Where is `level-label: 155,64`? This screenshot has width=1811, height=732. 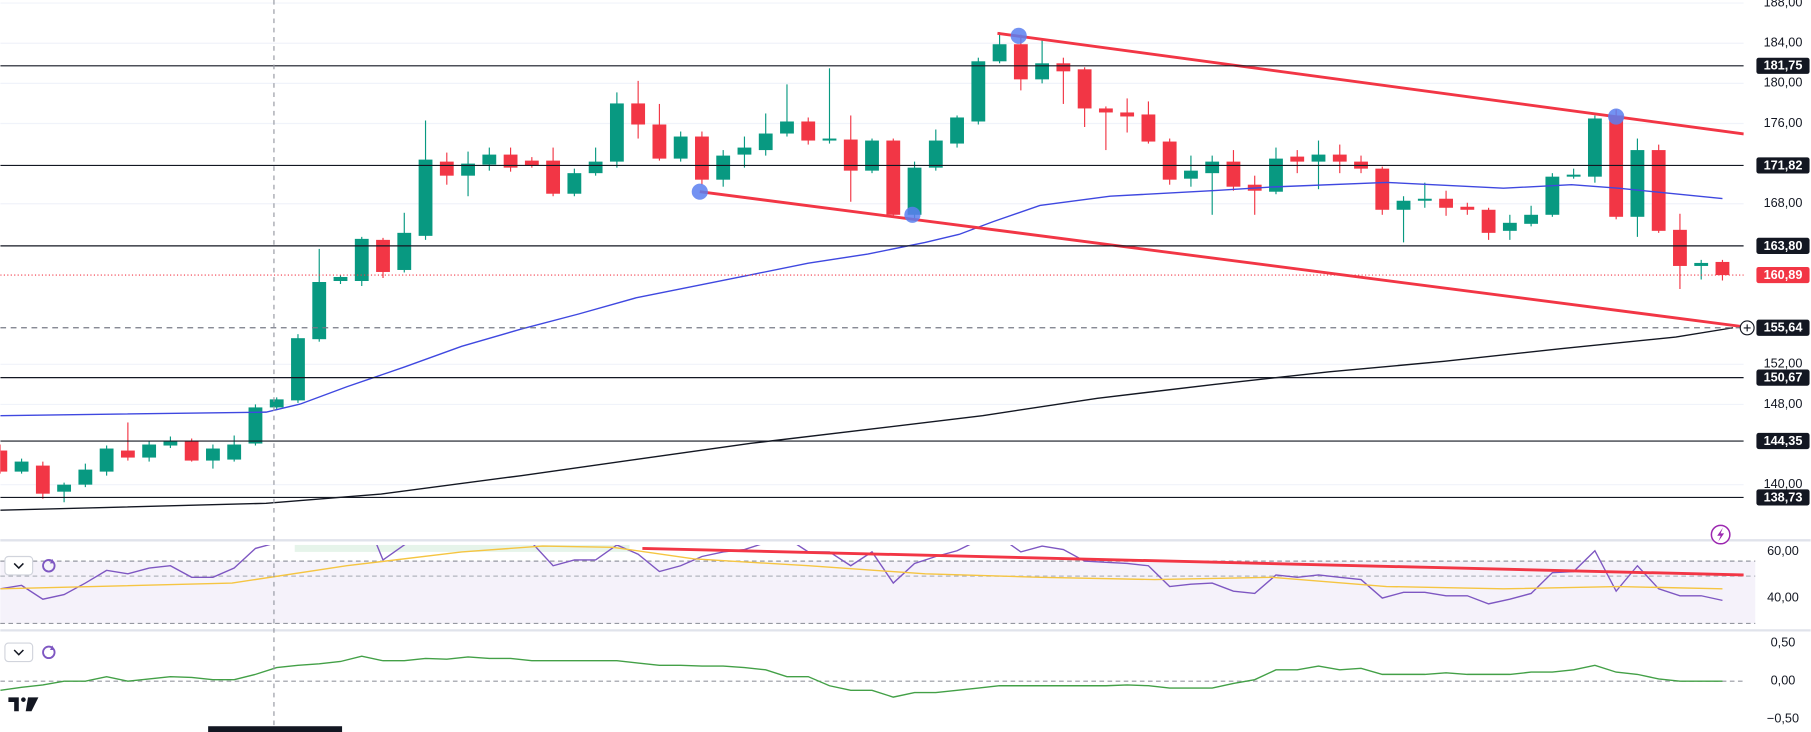
level-label: 155,64 is located at coordinates (1783, 328).